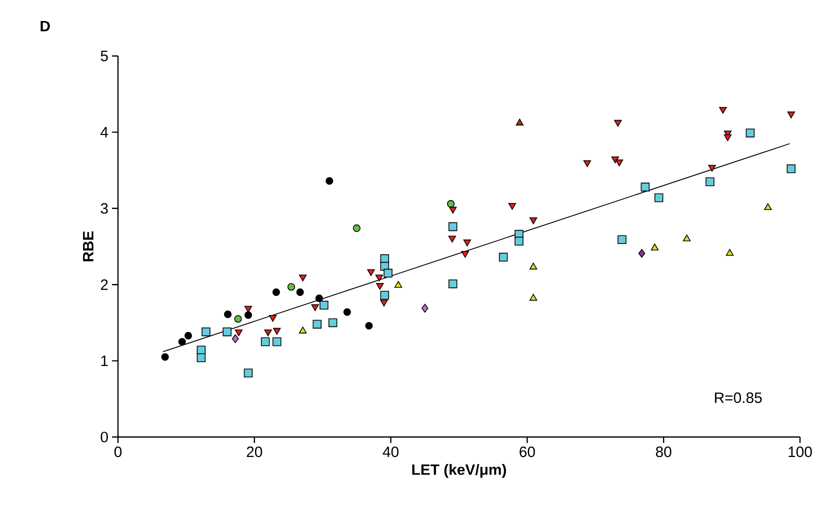 The height and width of the screenshot is (517, 828). Describe the element at coordinates (88, 246) in the screenshot. I see `y-axis-title: RBE` at that location.